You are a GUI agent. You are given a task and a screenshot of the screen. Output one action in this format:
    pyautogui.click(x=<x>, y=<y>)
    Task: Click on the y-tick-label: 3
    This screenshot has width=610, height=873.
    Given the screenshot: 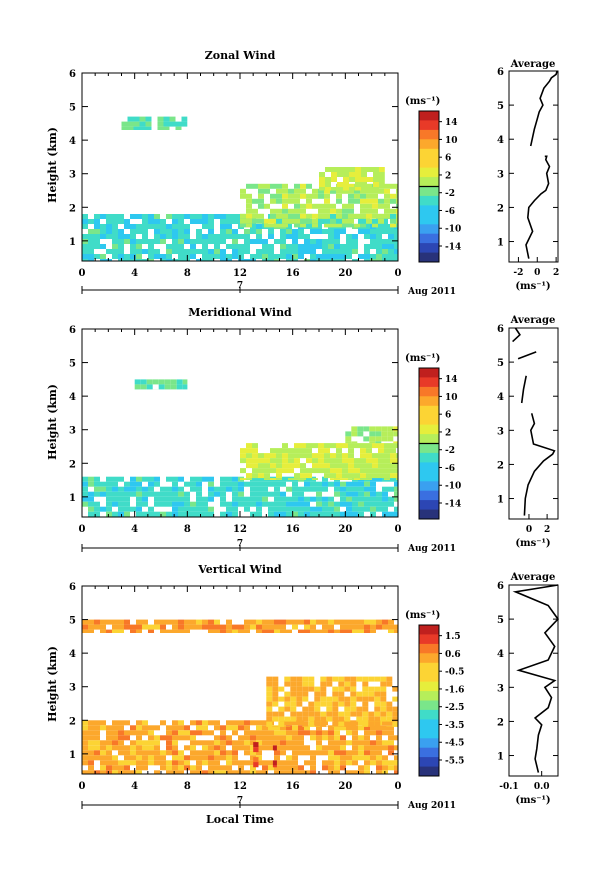 What is the action you would take?
    pyautogui.click(x=72, y=688)
    